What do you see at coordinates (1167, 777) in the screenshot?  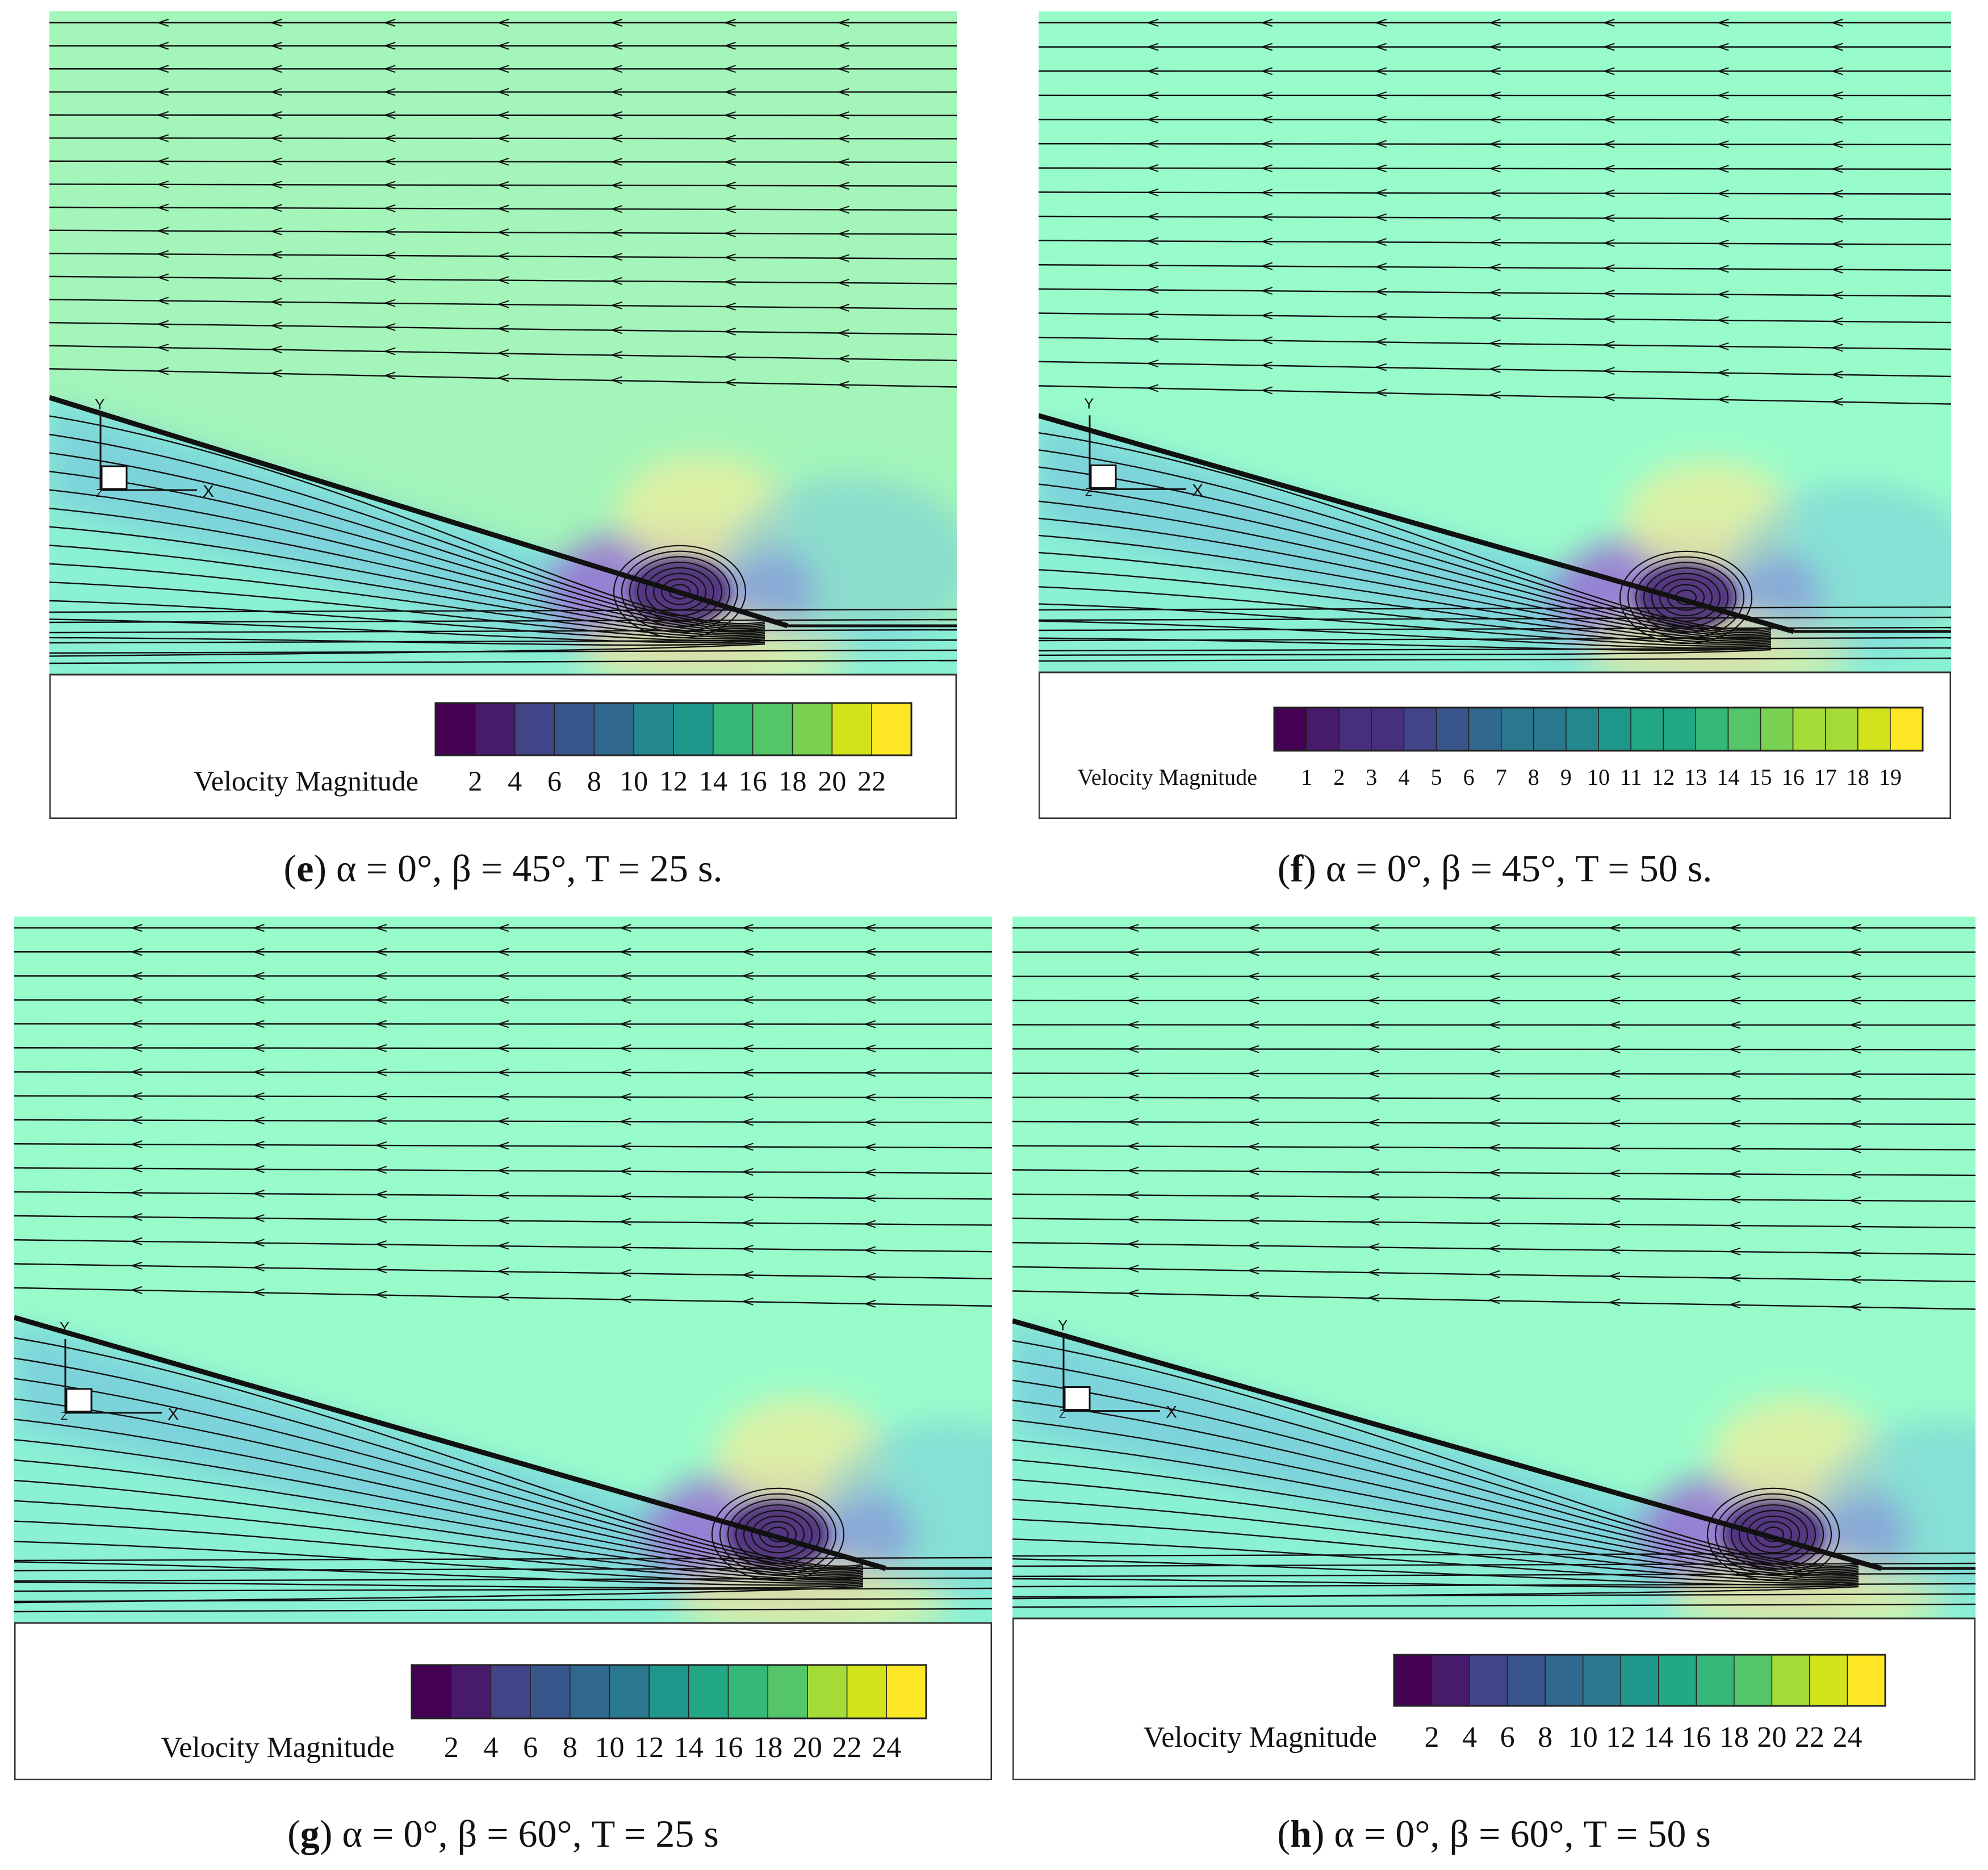 I see `colorbar-title: Velocity Magnitude` at bounding box center [1167, 777].